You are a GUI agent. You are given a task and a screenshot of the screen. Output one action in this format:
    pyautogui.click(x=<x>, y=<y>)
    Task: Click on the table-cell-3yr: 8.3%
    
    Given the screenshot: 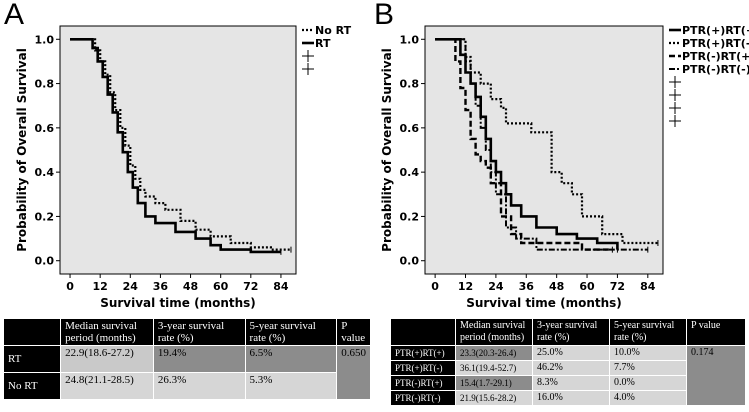 What is the action you would take?
    pyautogui.click(x=571, y=383)
    